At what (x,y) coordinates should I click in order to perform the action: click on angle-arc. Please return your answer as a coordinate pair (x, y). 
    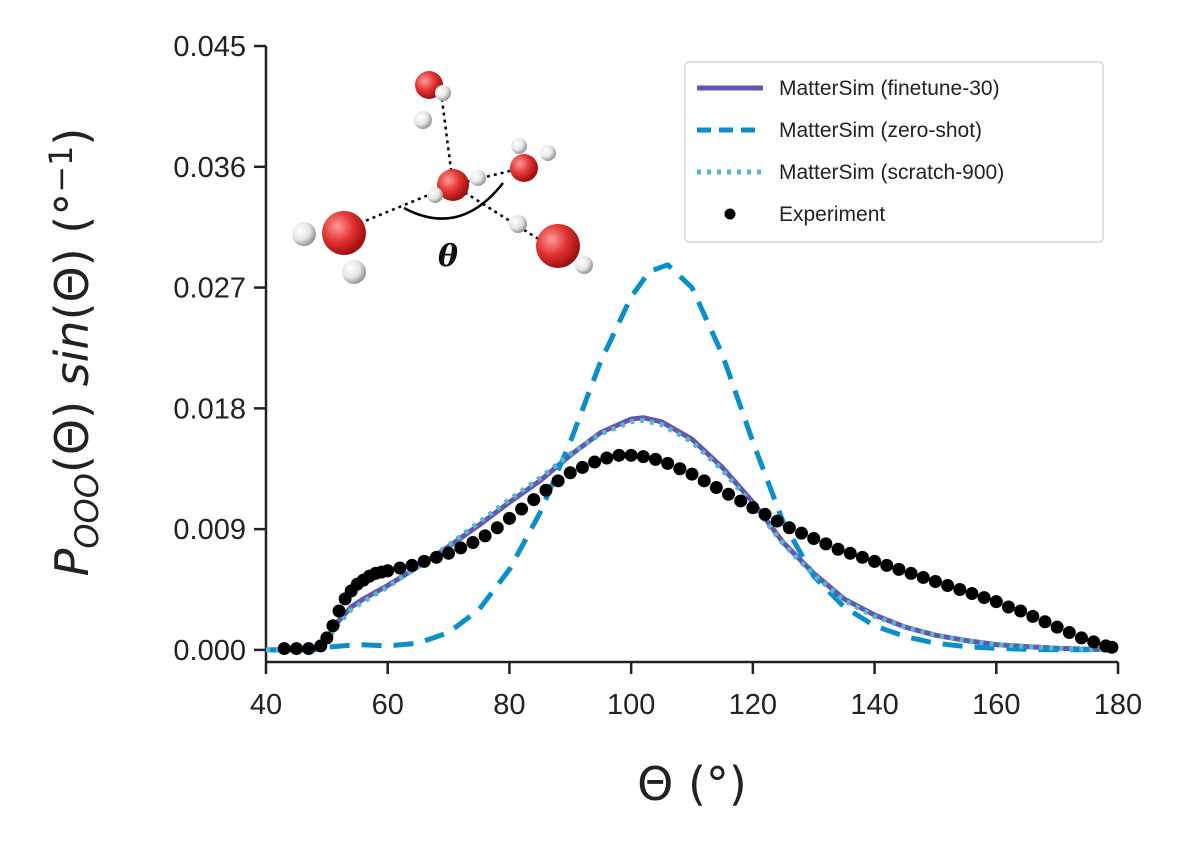
    Looking at the image, I should click on (453, 201).